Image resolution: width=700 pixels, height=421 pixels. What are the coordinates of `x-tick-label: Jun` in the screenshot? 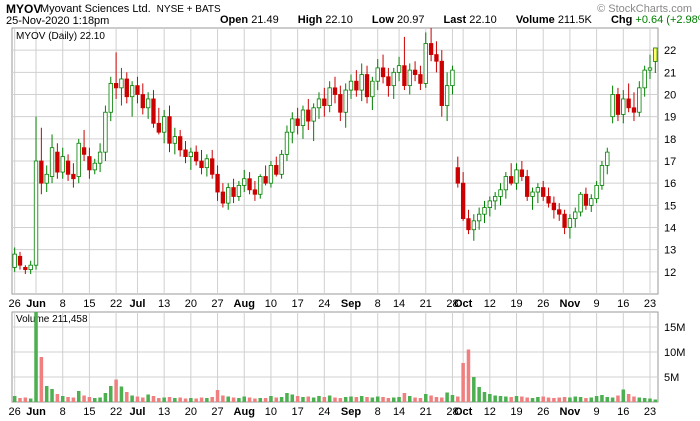 It's located at (36, 304).